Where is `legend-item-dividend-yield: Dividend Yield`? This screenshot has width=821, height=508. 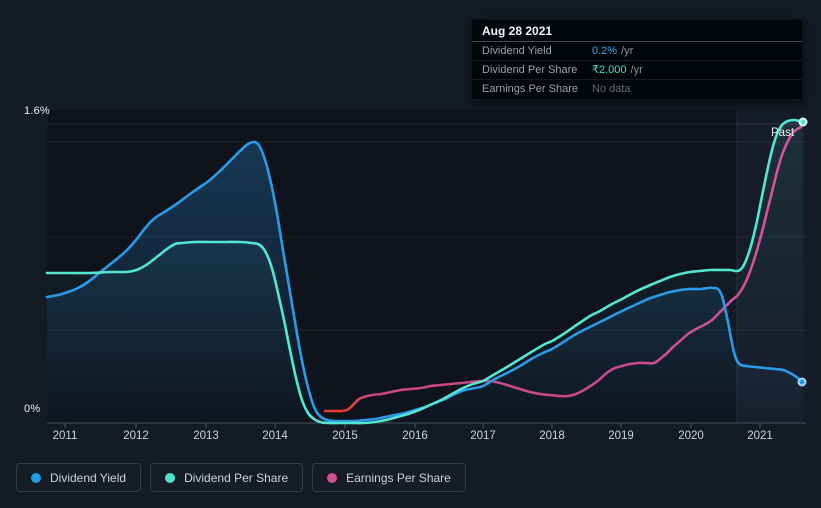 legend-item-dividend-yield: Dividend Yield is located at coordinates (79, 477).